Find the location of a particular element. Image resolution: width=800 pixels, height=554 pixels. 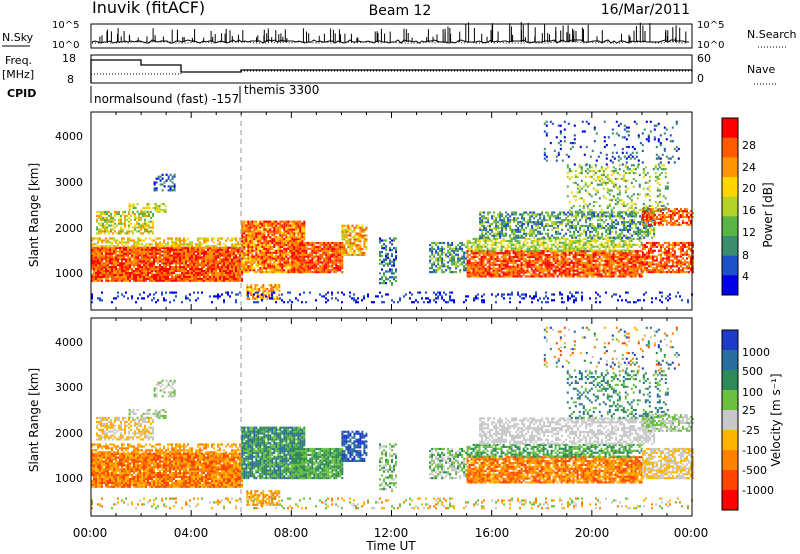

freq-right-label: Nave is located at coordinates (761, 69).